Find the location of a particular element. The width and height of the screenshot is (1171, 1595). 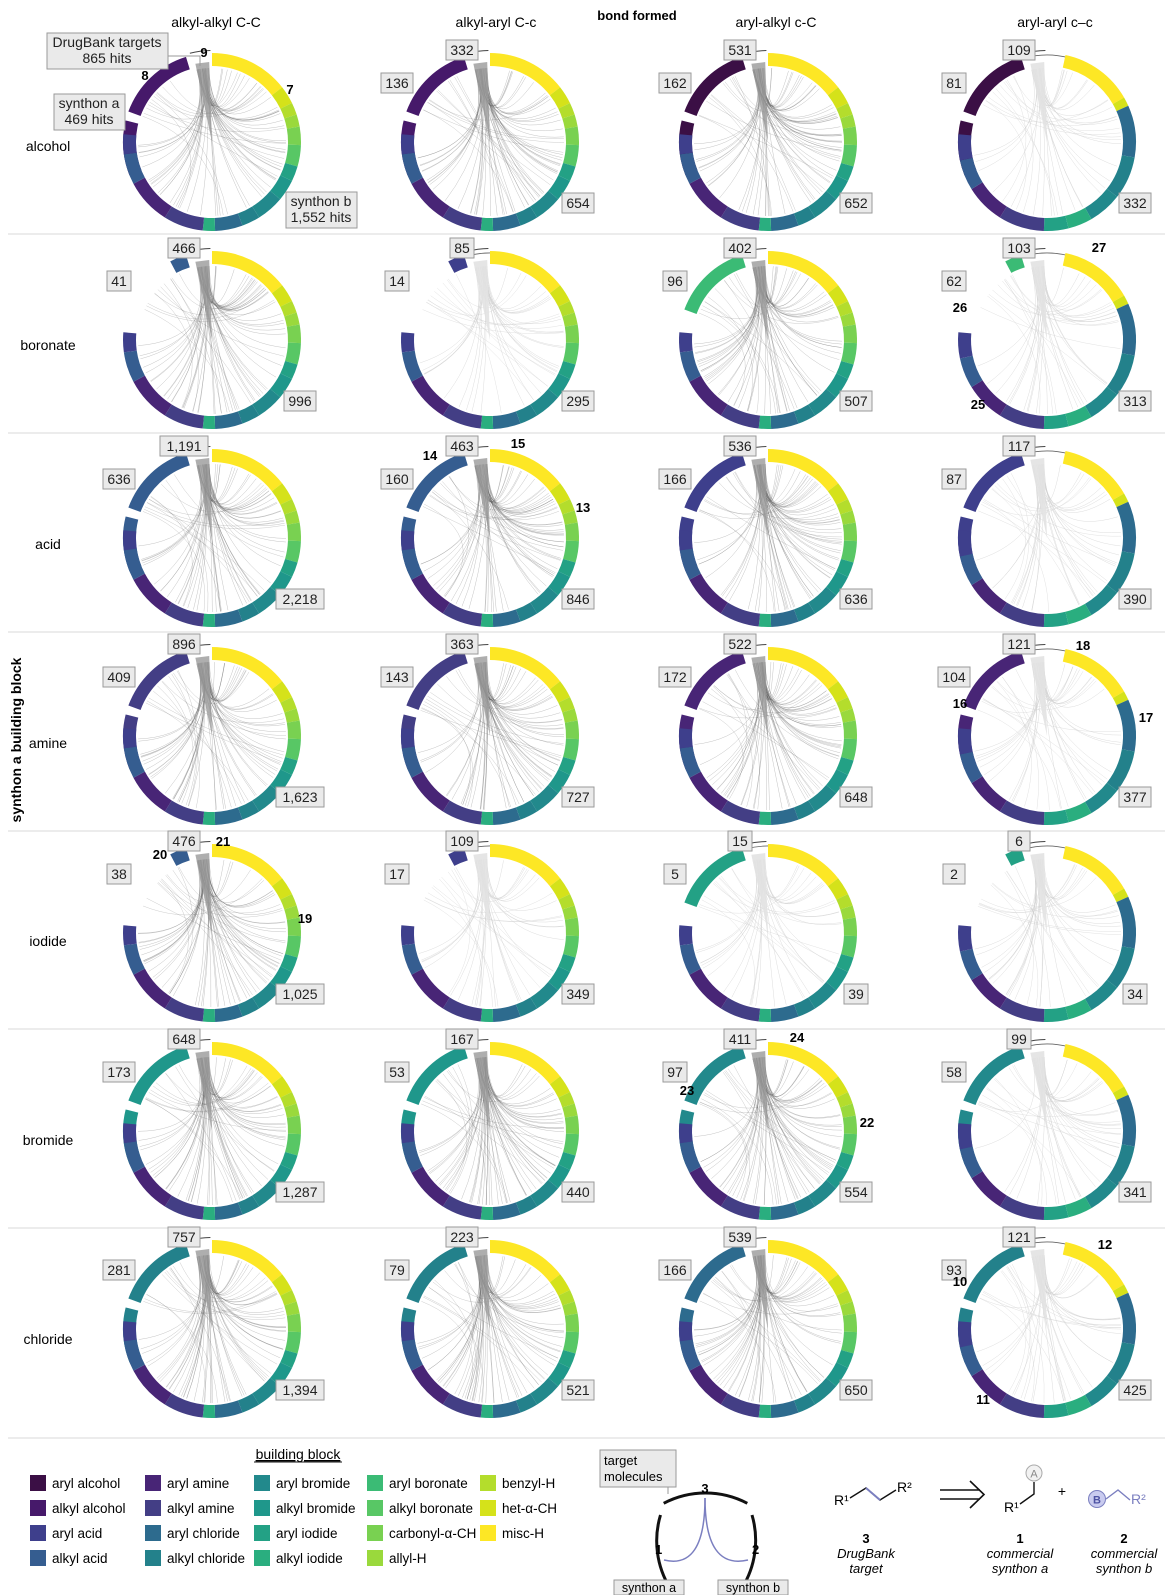

synthon-b-count-r2-c4: 313 is located at coordinates (1135, 401).